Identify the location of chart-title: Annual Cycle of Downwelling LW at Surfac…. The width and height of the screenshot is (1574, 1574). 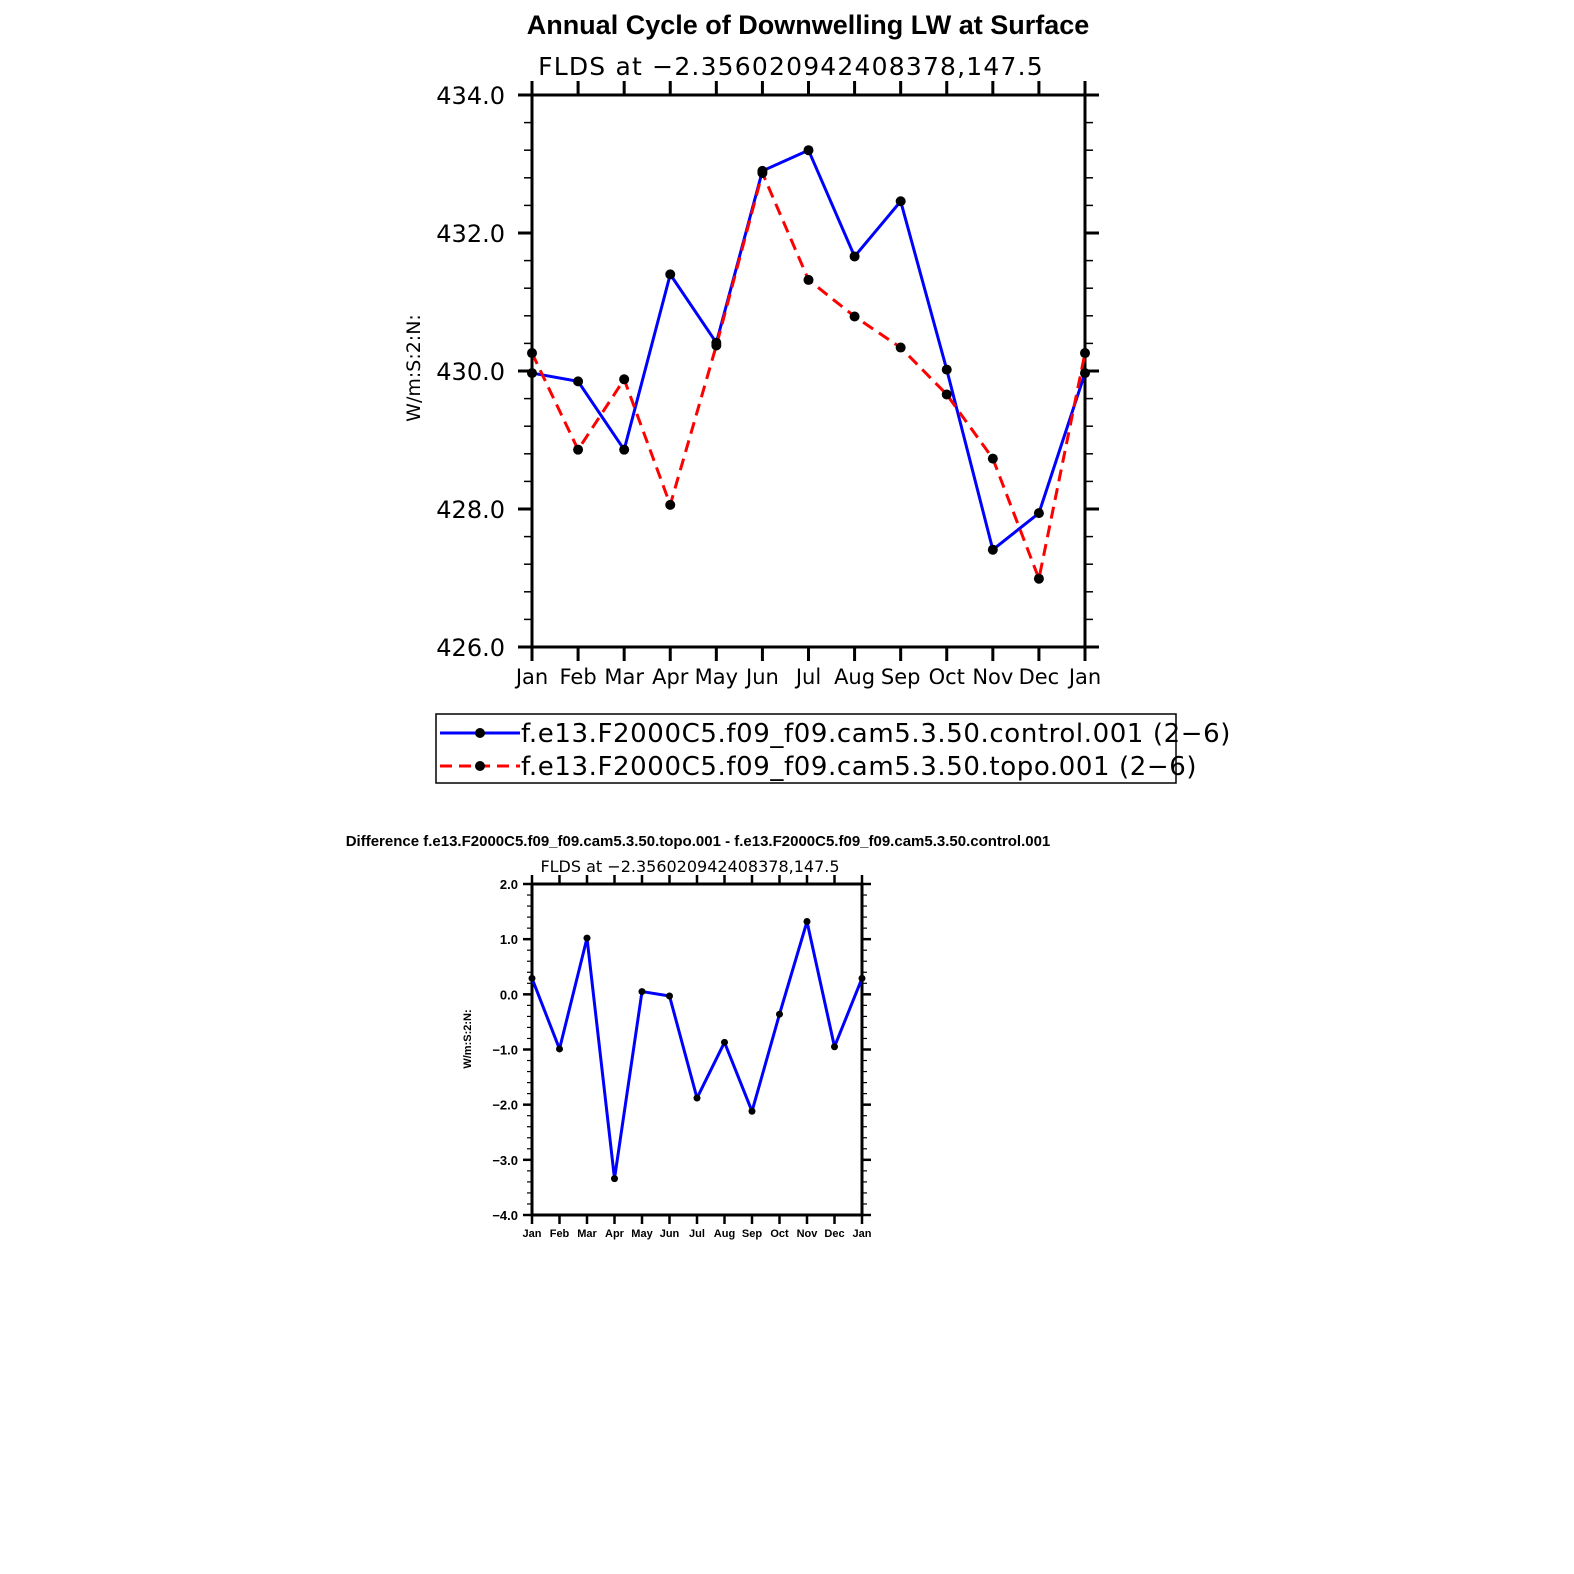
(808, 25).